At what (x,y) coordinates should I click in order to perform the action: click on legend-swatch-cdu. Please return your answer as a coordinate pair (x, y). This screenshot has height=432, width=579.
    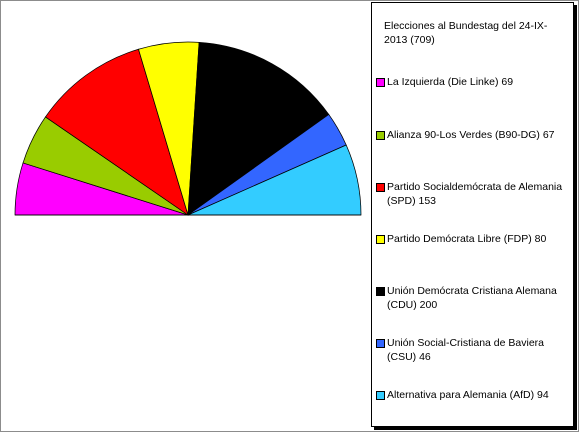
    Looking at the image, I should click on (380, 291).